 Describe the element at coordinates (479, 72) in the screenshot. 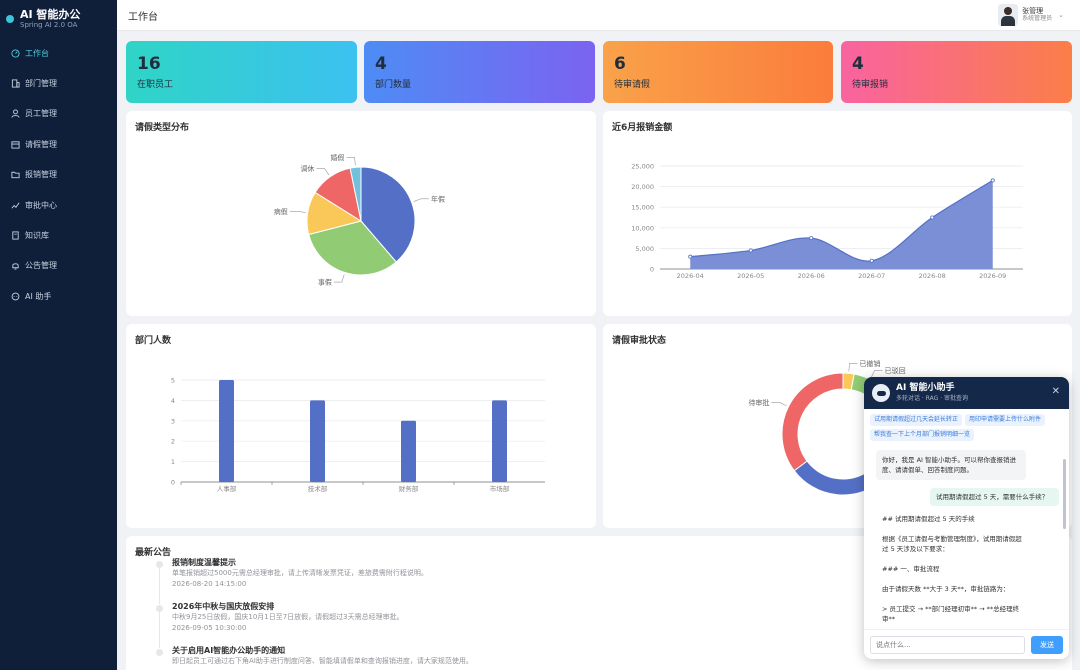

I see `stat-card-departments: 4 部门数量` at that location.